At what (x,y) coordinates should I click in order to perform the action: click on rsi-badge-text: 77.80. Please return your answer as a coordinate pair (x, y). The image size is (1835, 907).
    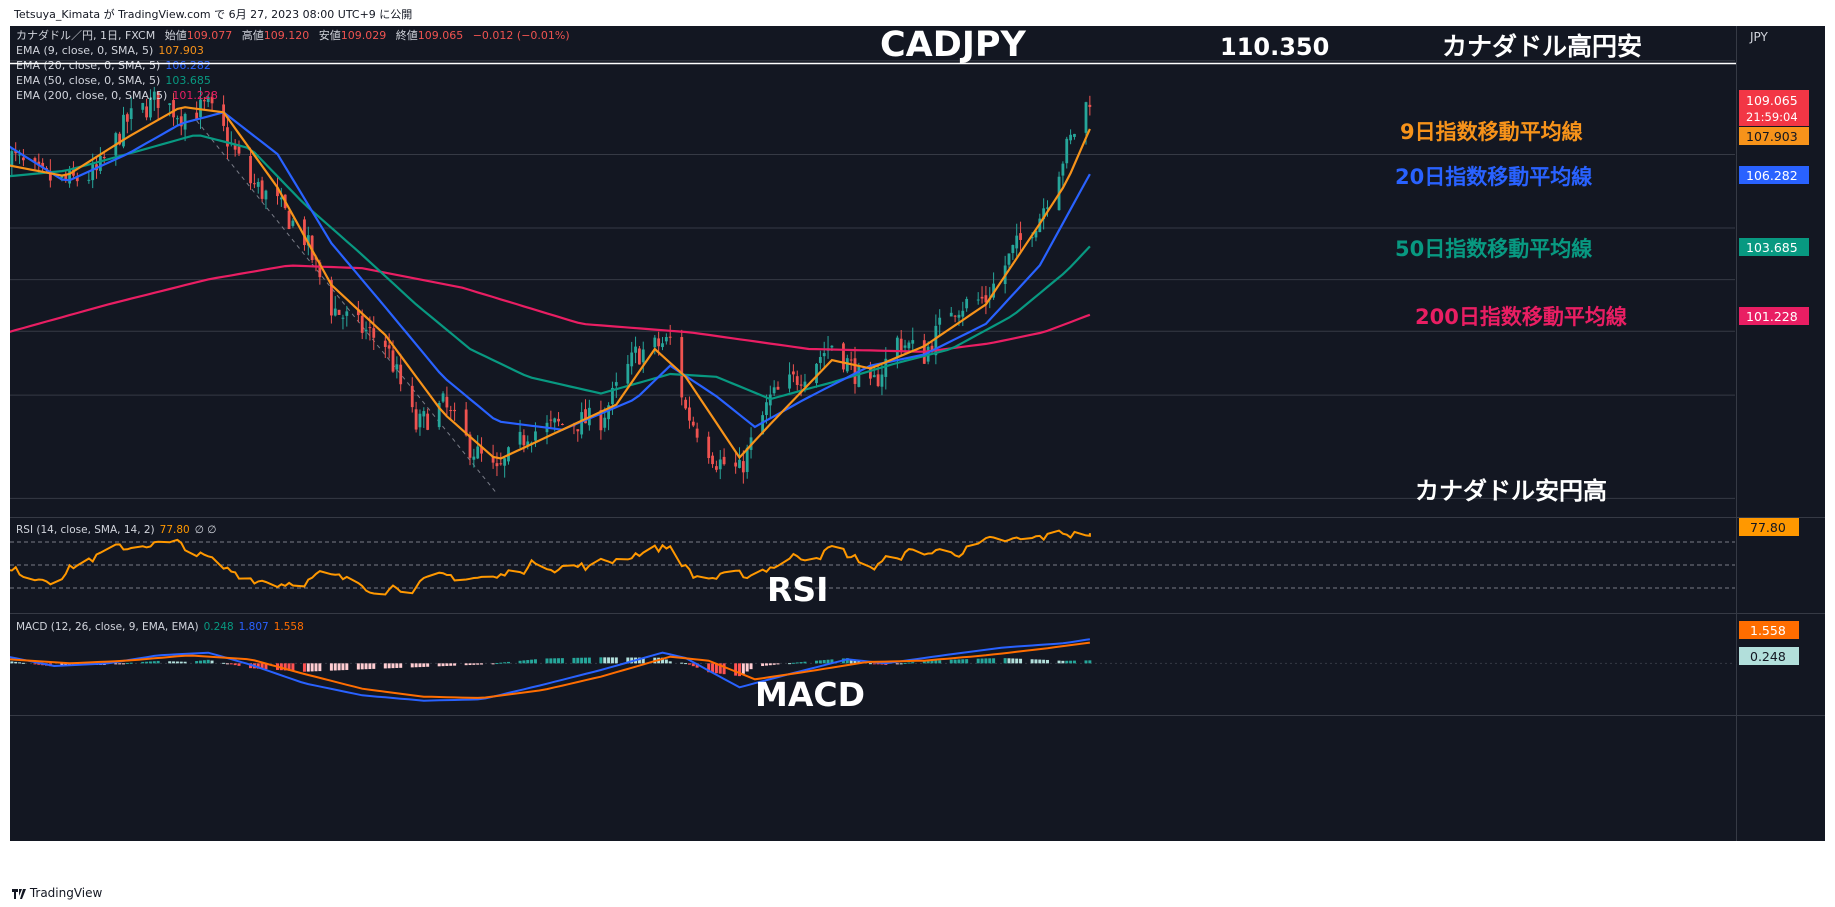
    Looking at the image, I should click on (1768, 527).